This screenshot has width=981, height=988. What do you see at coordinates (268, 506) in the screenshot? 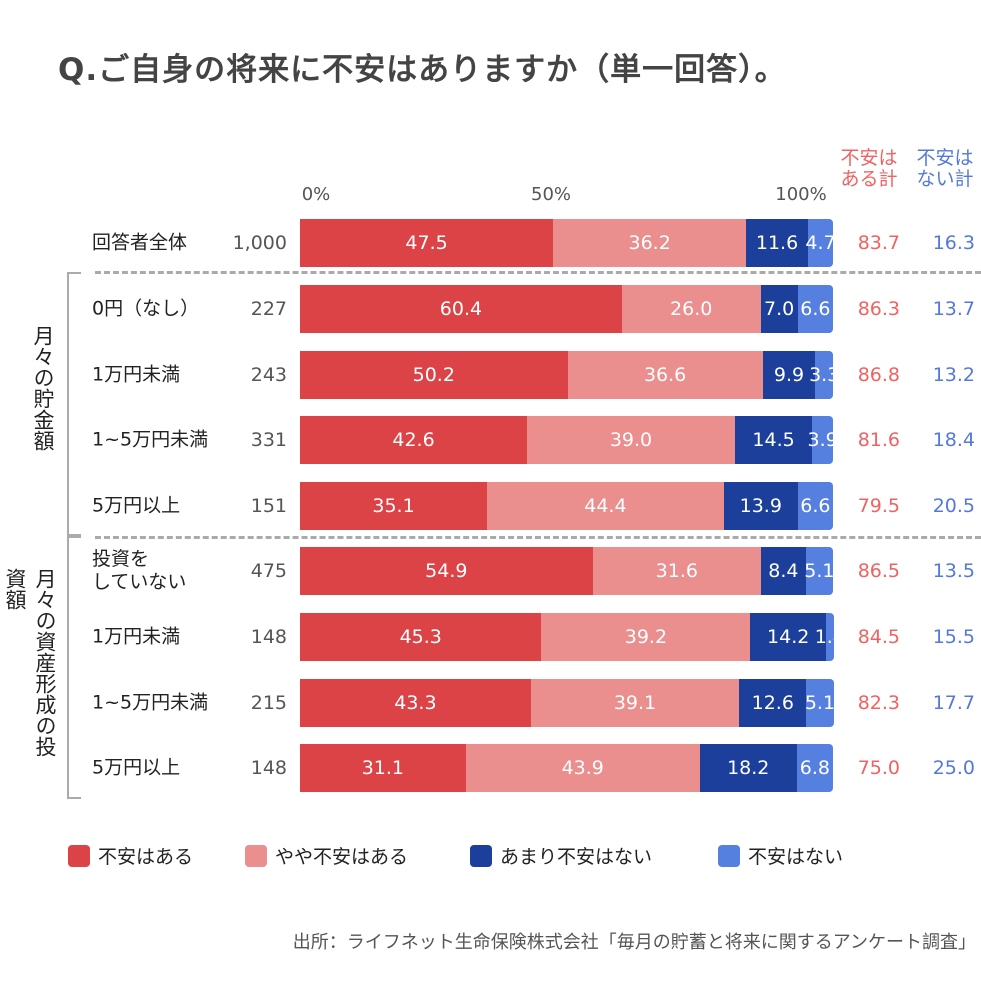
I see `row-count: 151` at bounding box center [268, 506].